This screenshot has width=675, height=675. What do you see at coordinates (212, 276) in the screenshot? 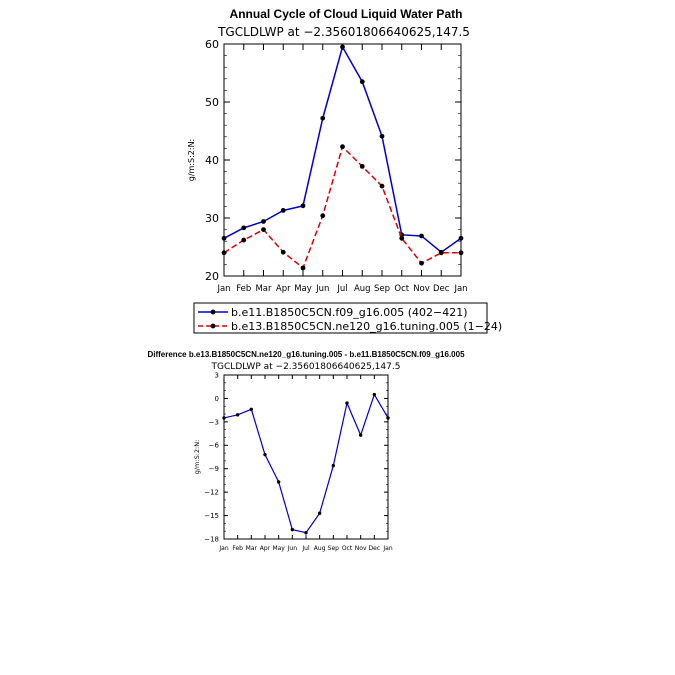
I see `y-tick-label: 20` at bounding box center [212, 276].